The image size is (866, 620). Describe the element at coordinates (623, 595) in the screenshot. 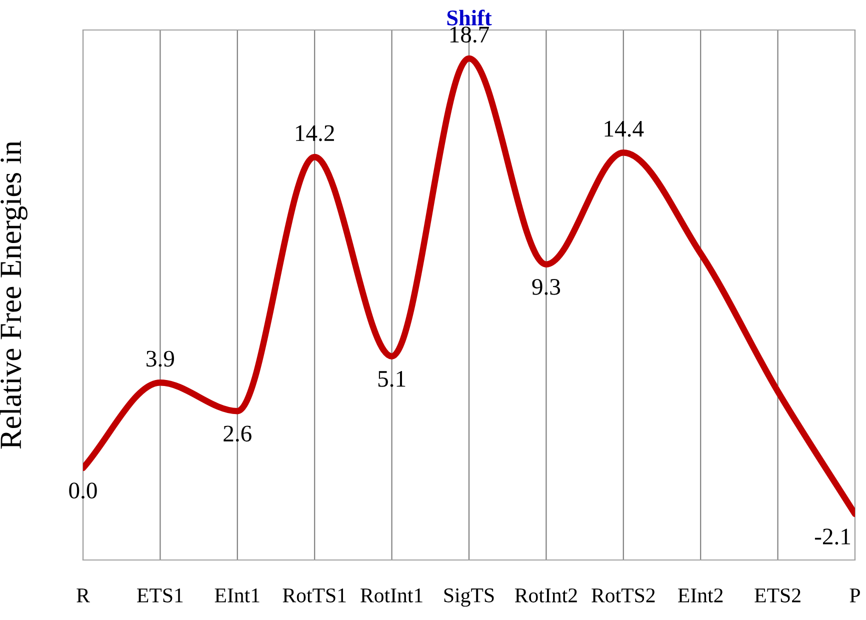

I see `x-tick-label: RotTS2` at that location.